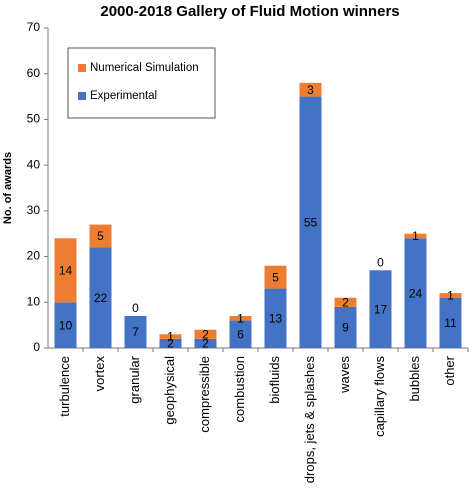 The width and height of the screenshot is (472, 500). I want to click on x-tick-label: biofluids, so click(274, 380).